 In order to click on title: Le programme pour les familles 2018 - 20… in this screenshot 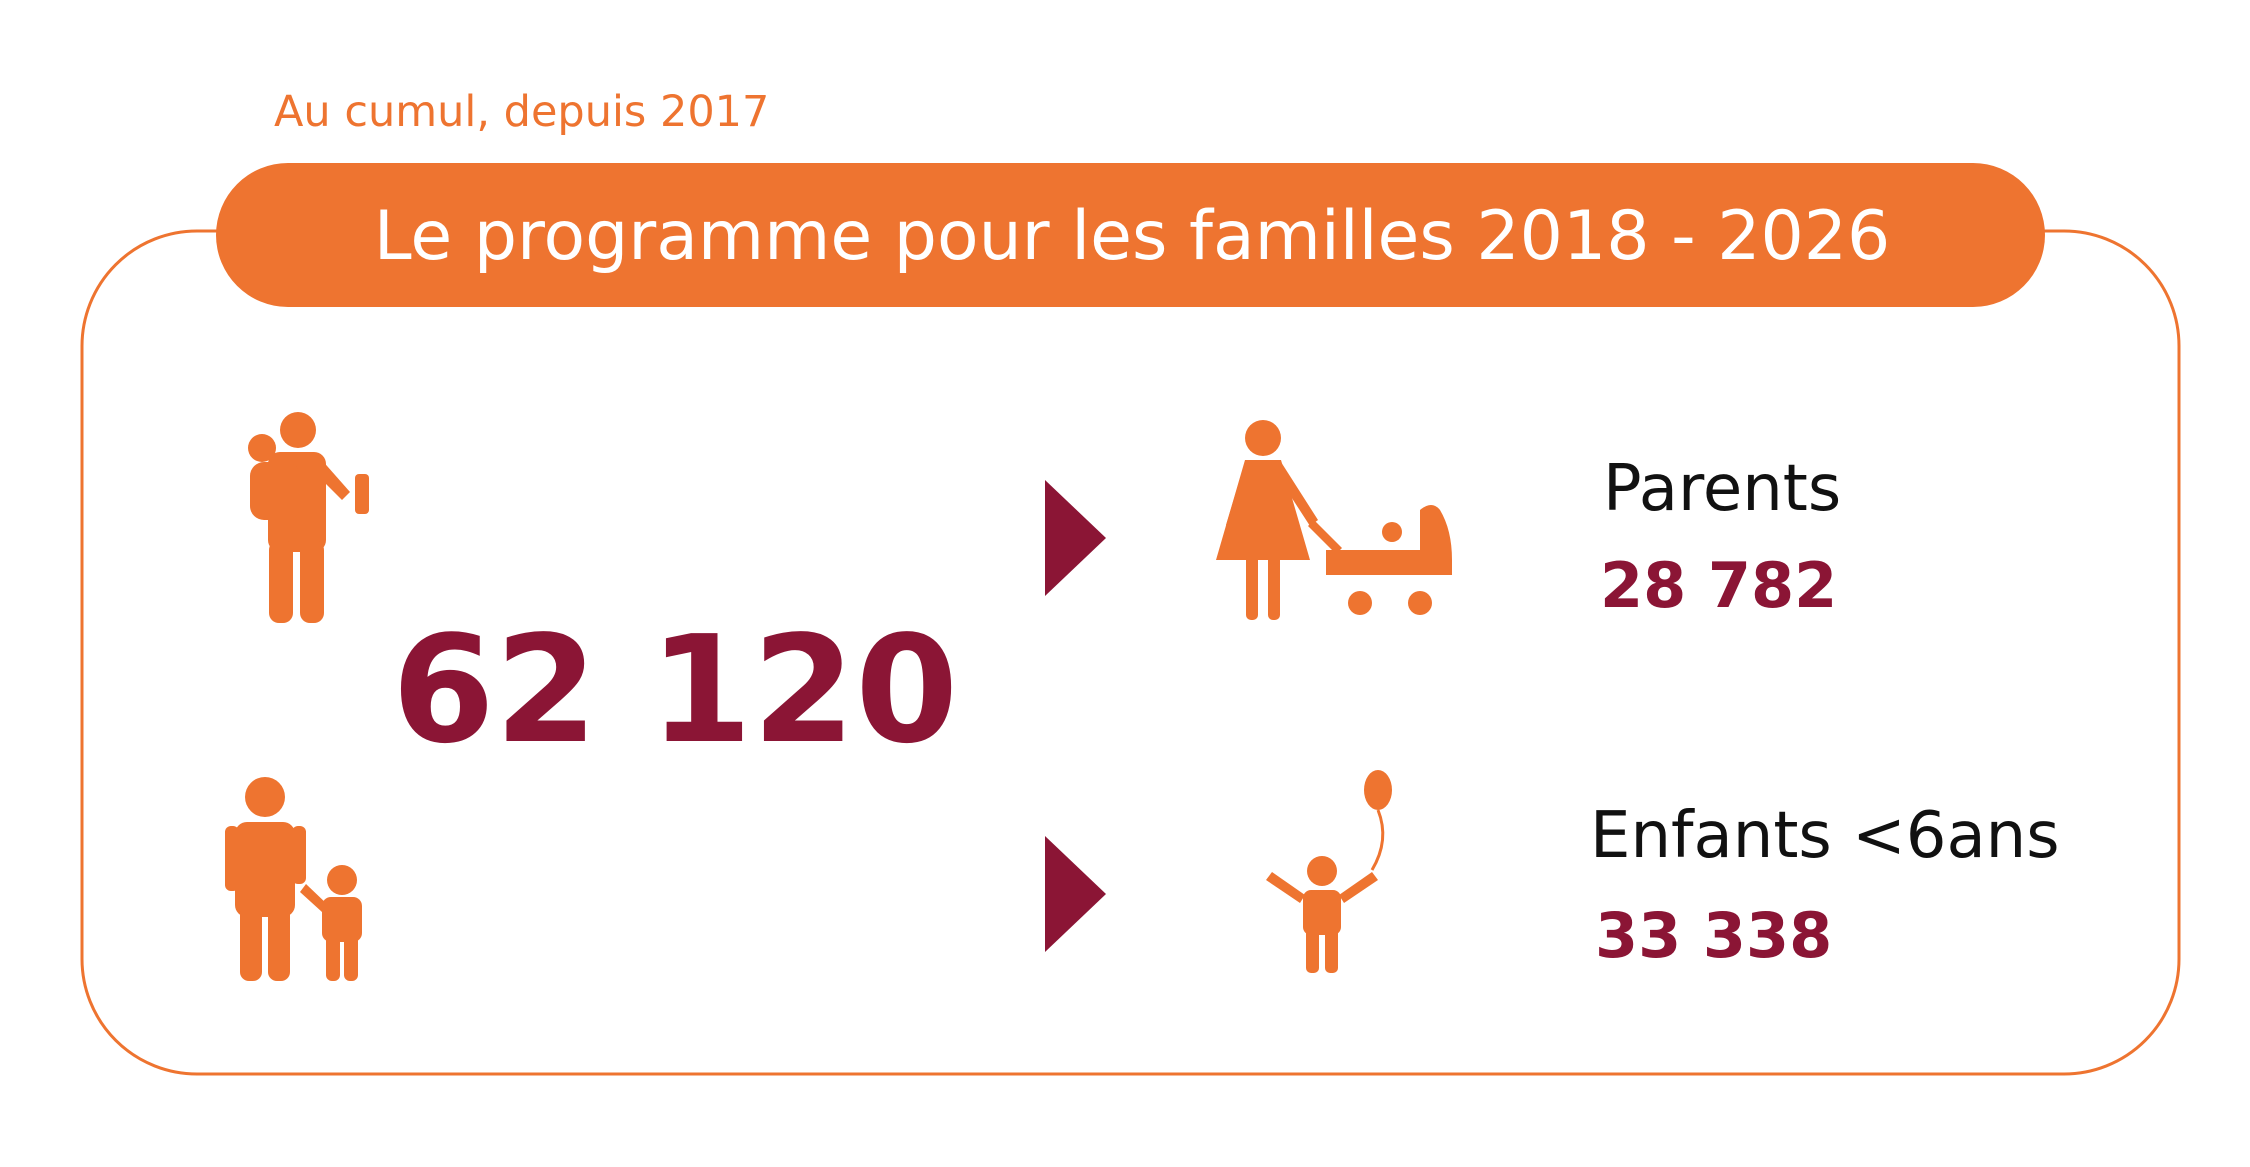, I will do `click(1132, 236)`.